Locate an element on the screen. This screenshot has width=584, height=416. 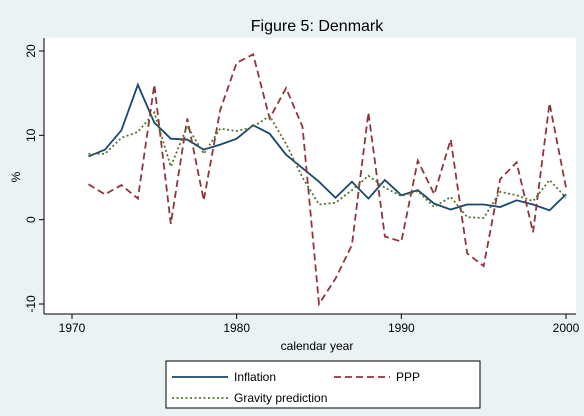
legend-label: Inflation is located at coordinates (255, 377).